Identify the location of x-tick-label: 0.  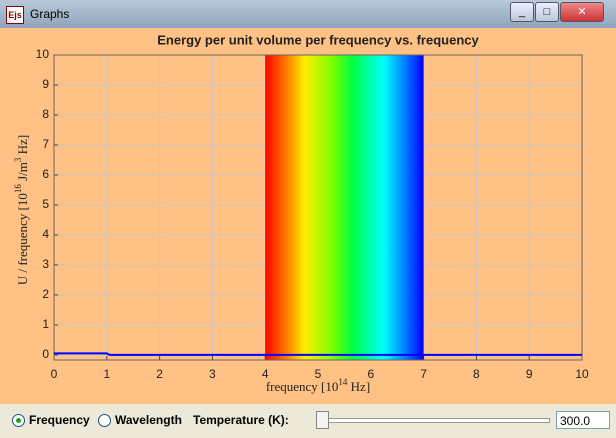
(54, 374).